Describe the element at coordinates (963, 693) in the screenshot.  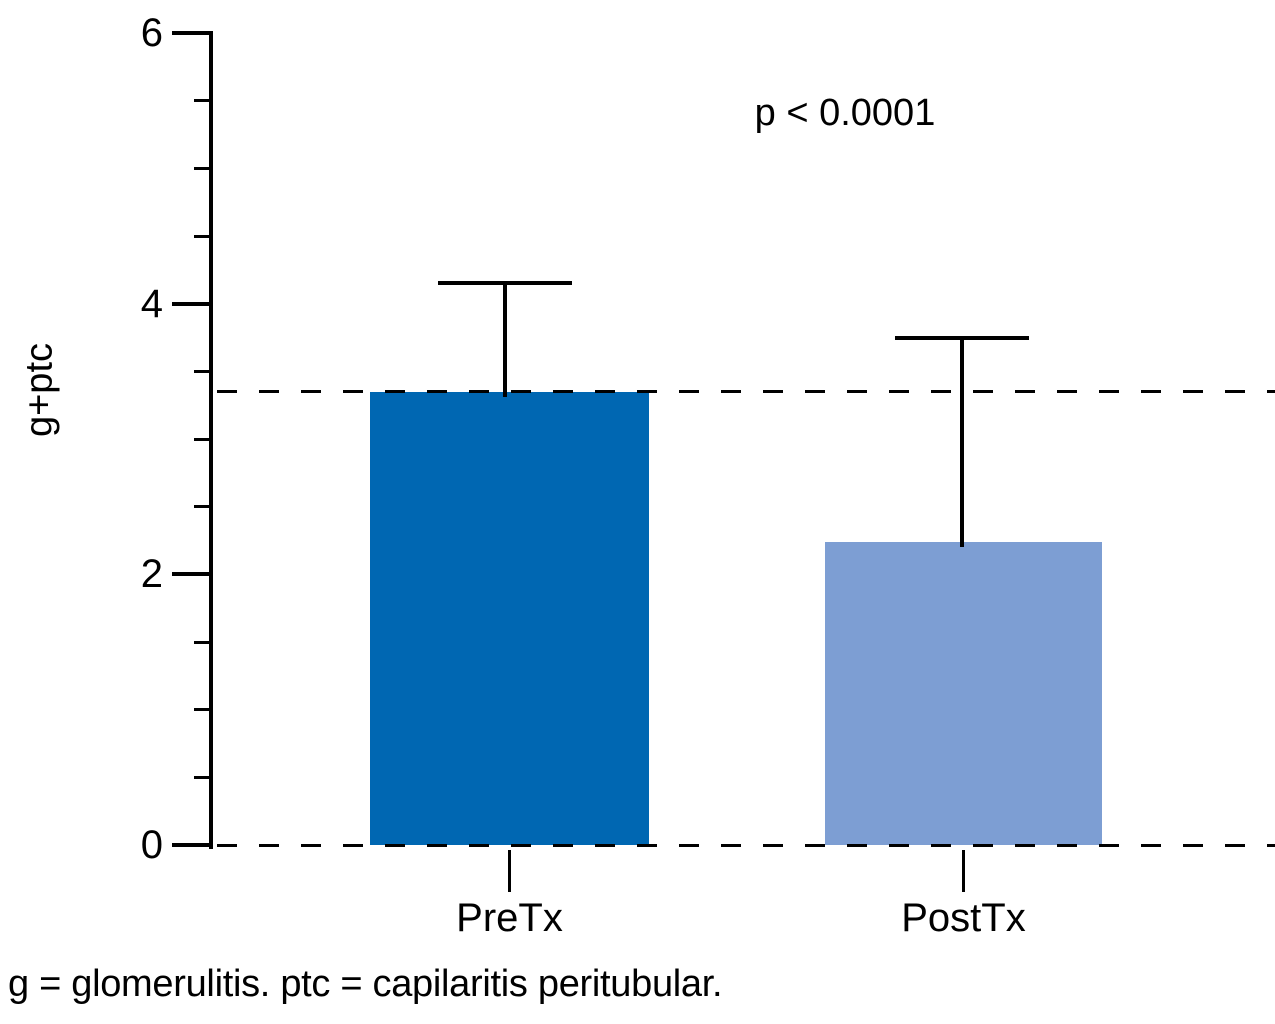
I see `bar-posttx` at that location.